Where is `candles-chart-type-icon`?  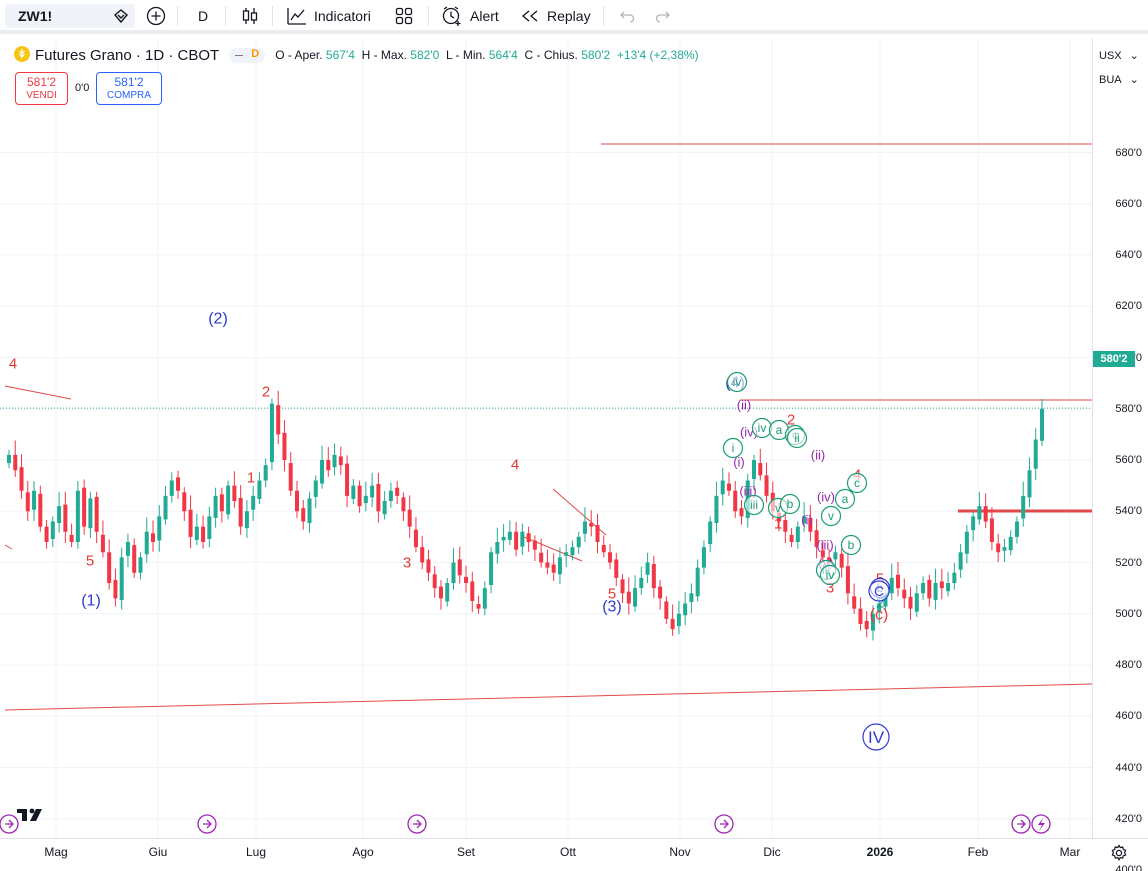
candles-chart-type-icon is located at coordinates (250, 16).